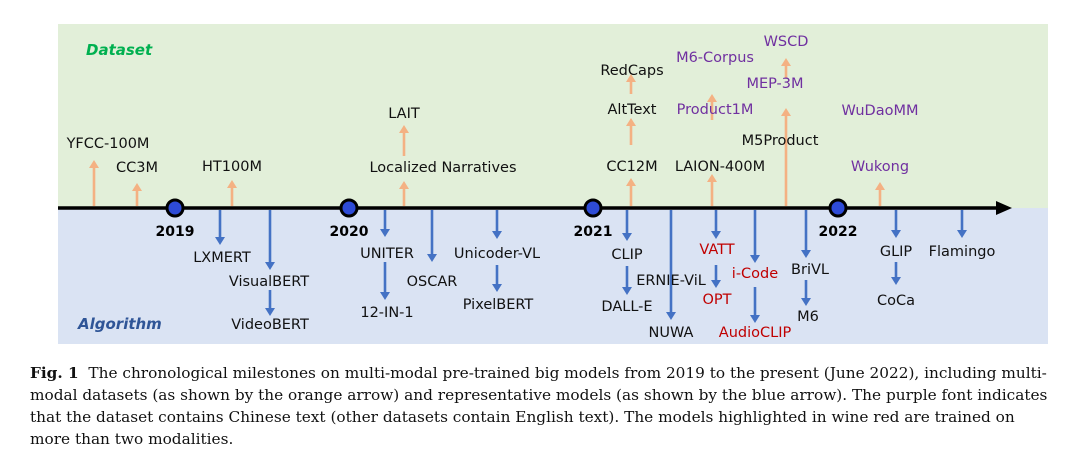  I want to click on model-arrow-18-head, so click(896, 234).